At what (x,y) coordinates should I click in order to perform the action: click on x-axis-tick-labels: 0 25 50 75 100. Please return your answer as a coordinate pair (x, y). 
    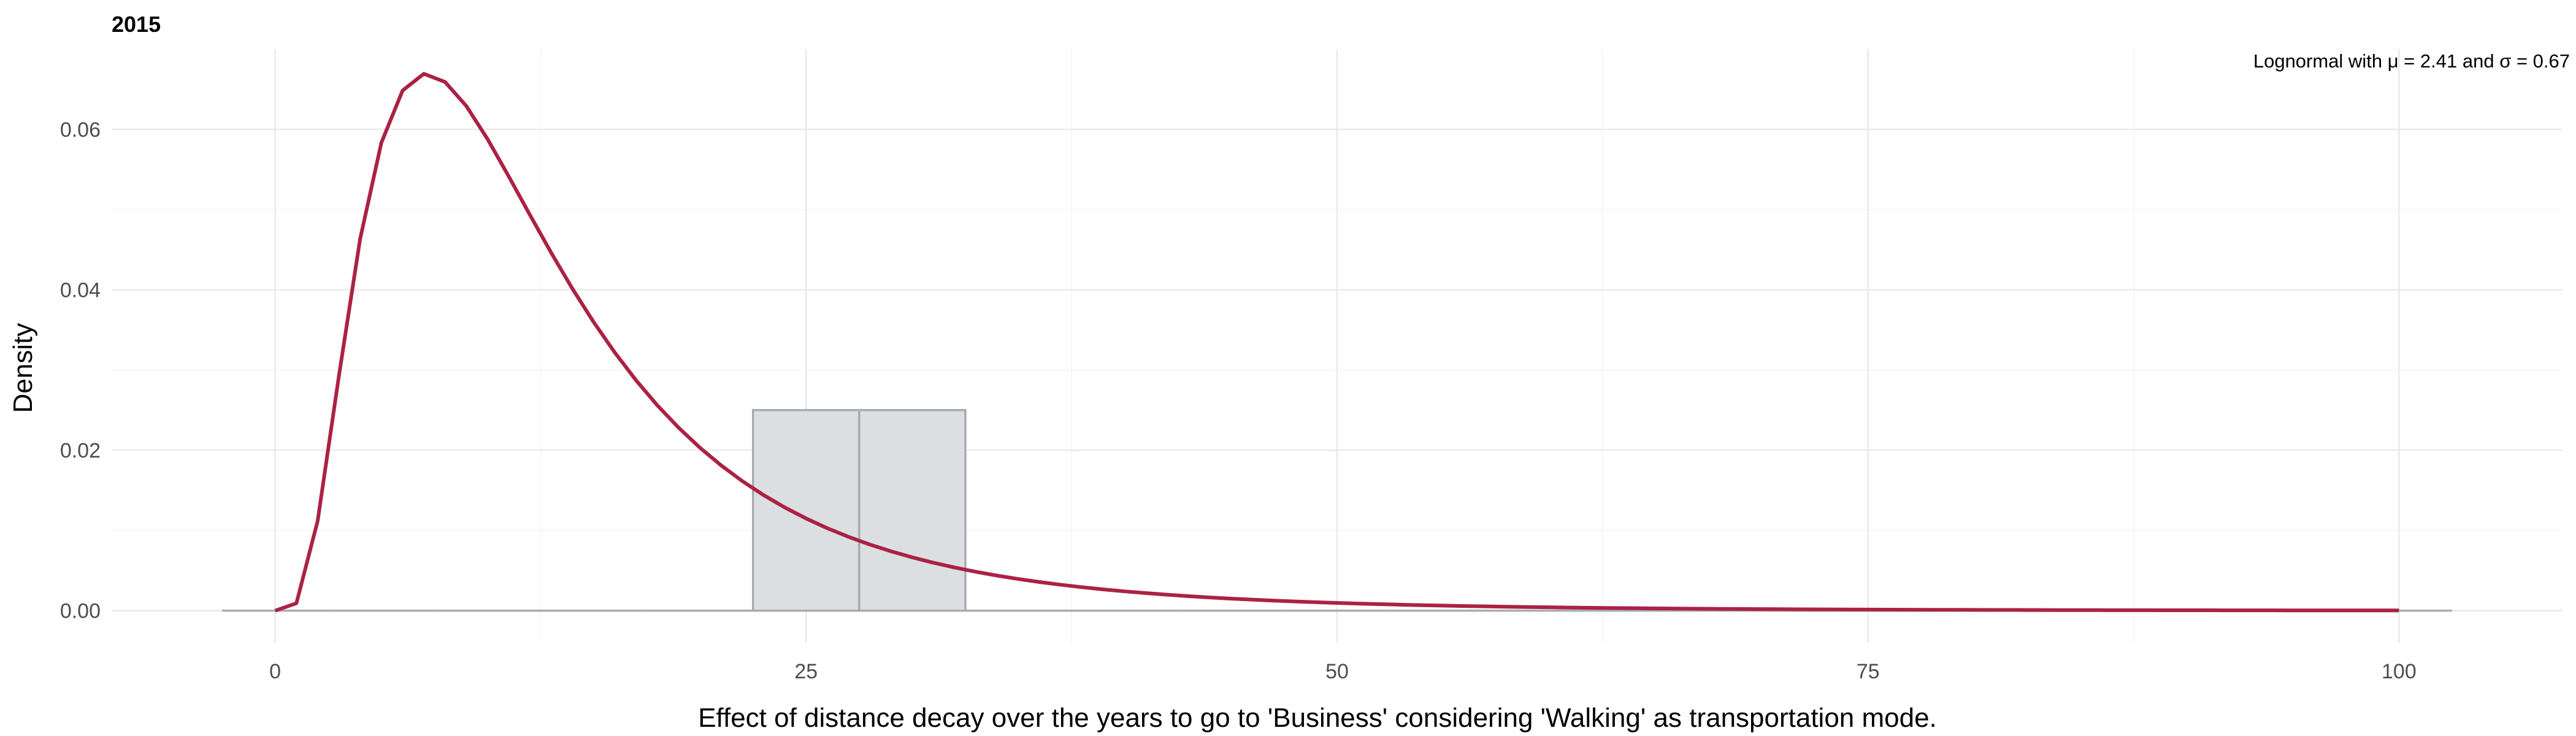
    Looking at the image, I should click on (1343, 671).